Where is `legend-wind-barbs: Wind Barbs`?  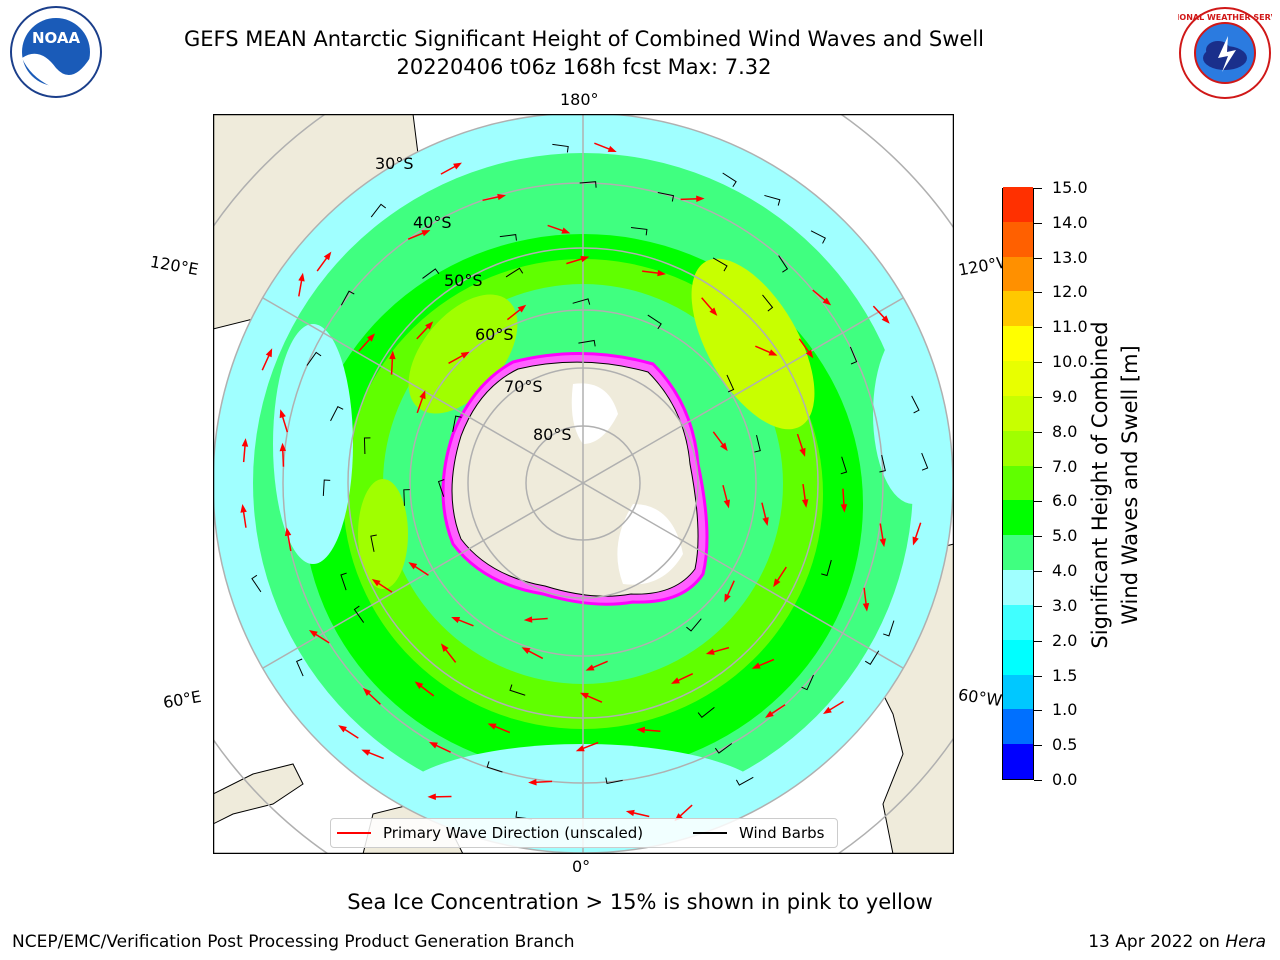
legend-wind-barbs: Wind Barbs is located at coordinates (782, 833).